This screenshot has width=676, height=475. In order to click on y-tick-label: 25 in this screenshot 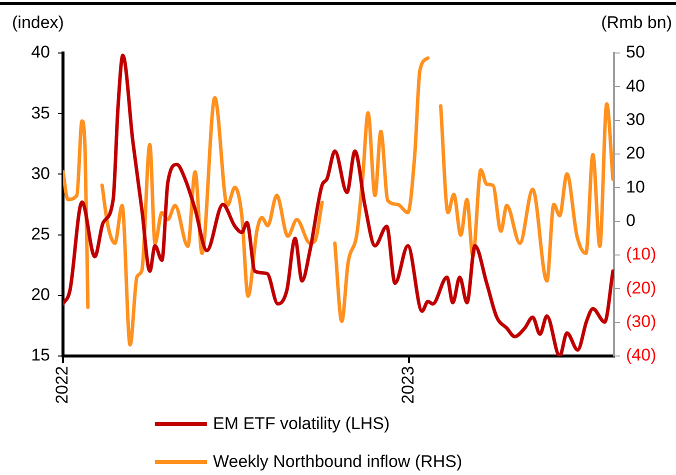, I will do `click(40, 234)`.